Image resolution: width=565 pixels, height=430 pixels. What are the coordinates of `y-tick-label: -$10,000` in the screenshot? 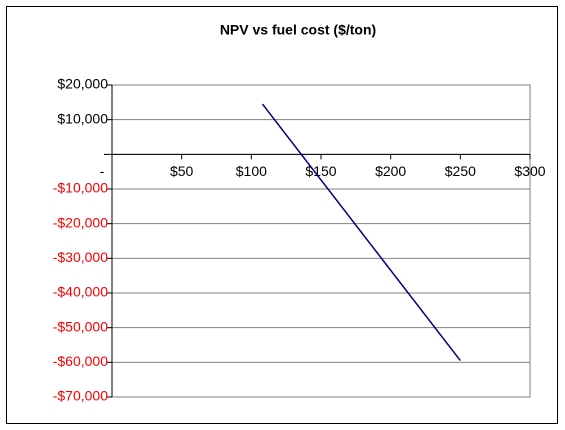 It's located at (80, 188).